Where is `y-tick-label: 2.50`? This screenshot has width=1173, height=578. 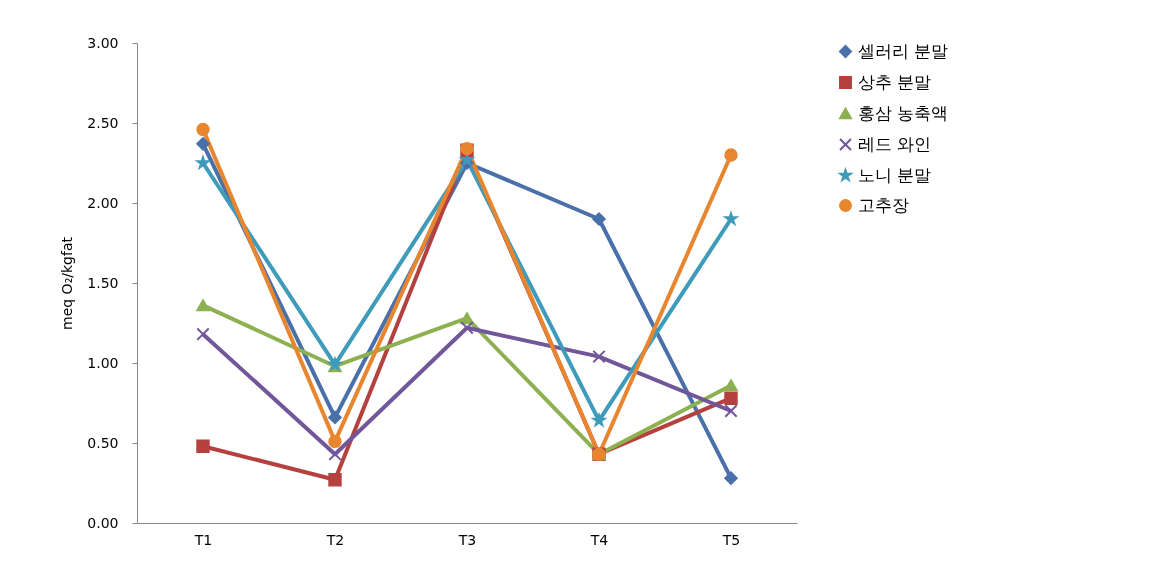
y-tick-label: 2.50 is located at coordinates (103, 122).